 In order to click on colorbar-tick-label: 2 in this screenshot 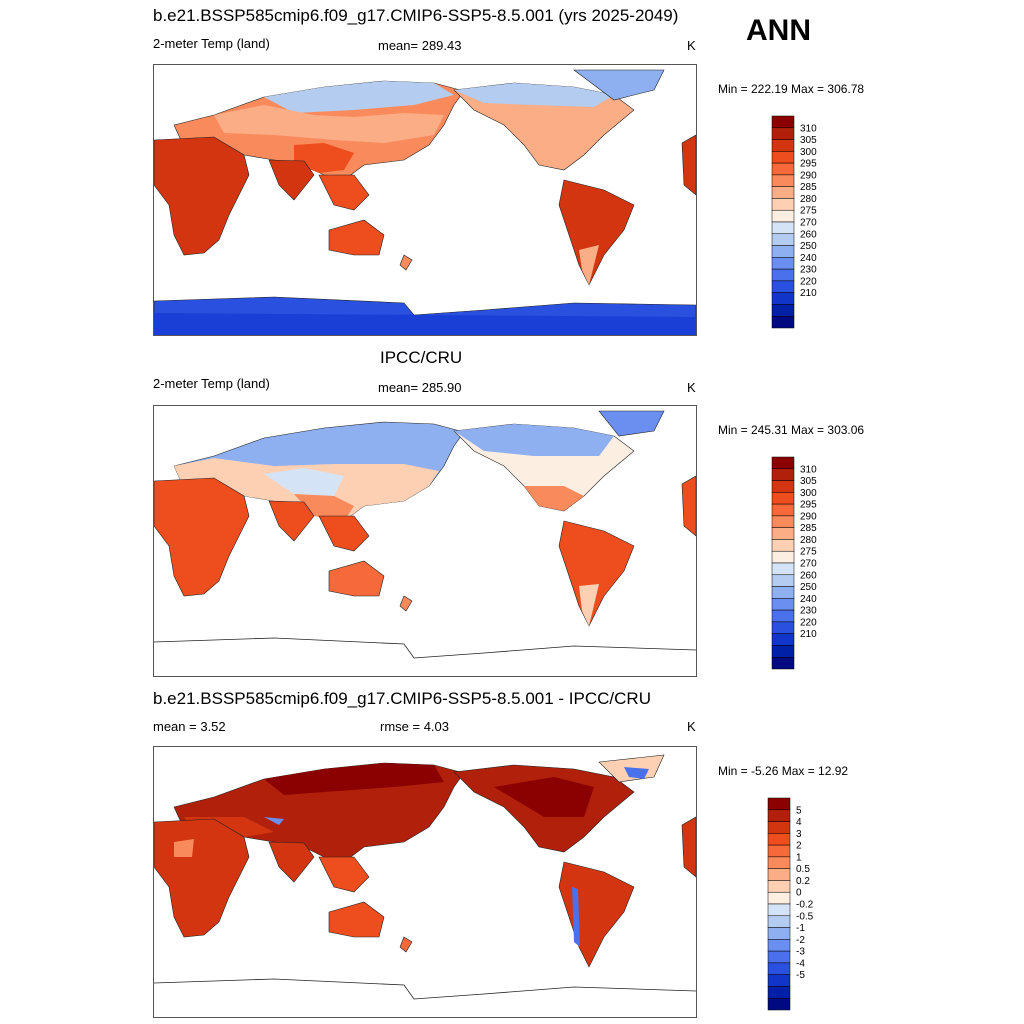, I will do `click(799, 846)`.